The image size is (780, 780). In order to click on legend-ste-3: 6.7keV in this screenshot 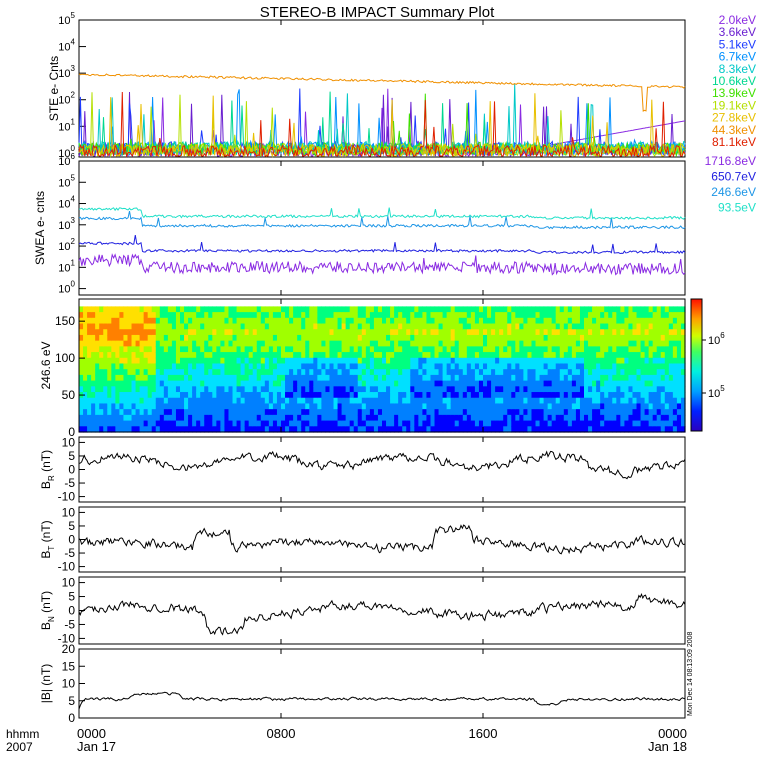, I will do `click(737, 57)`.